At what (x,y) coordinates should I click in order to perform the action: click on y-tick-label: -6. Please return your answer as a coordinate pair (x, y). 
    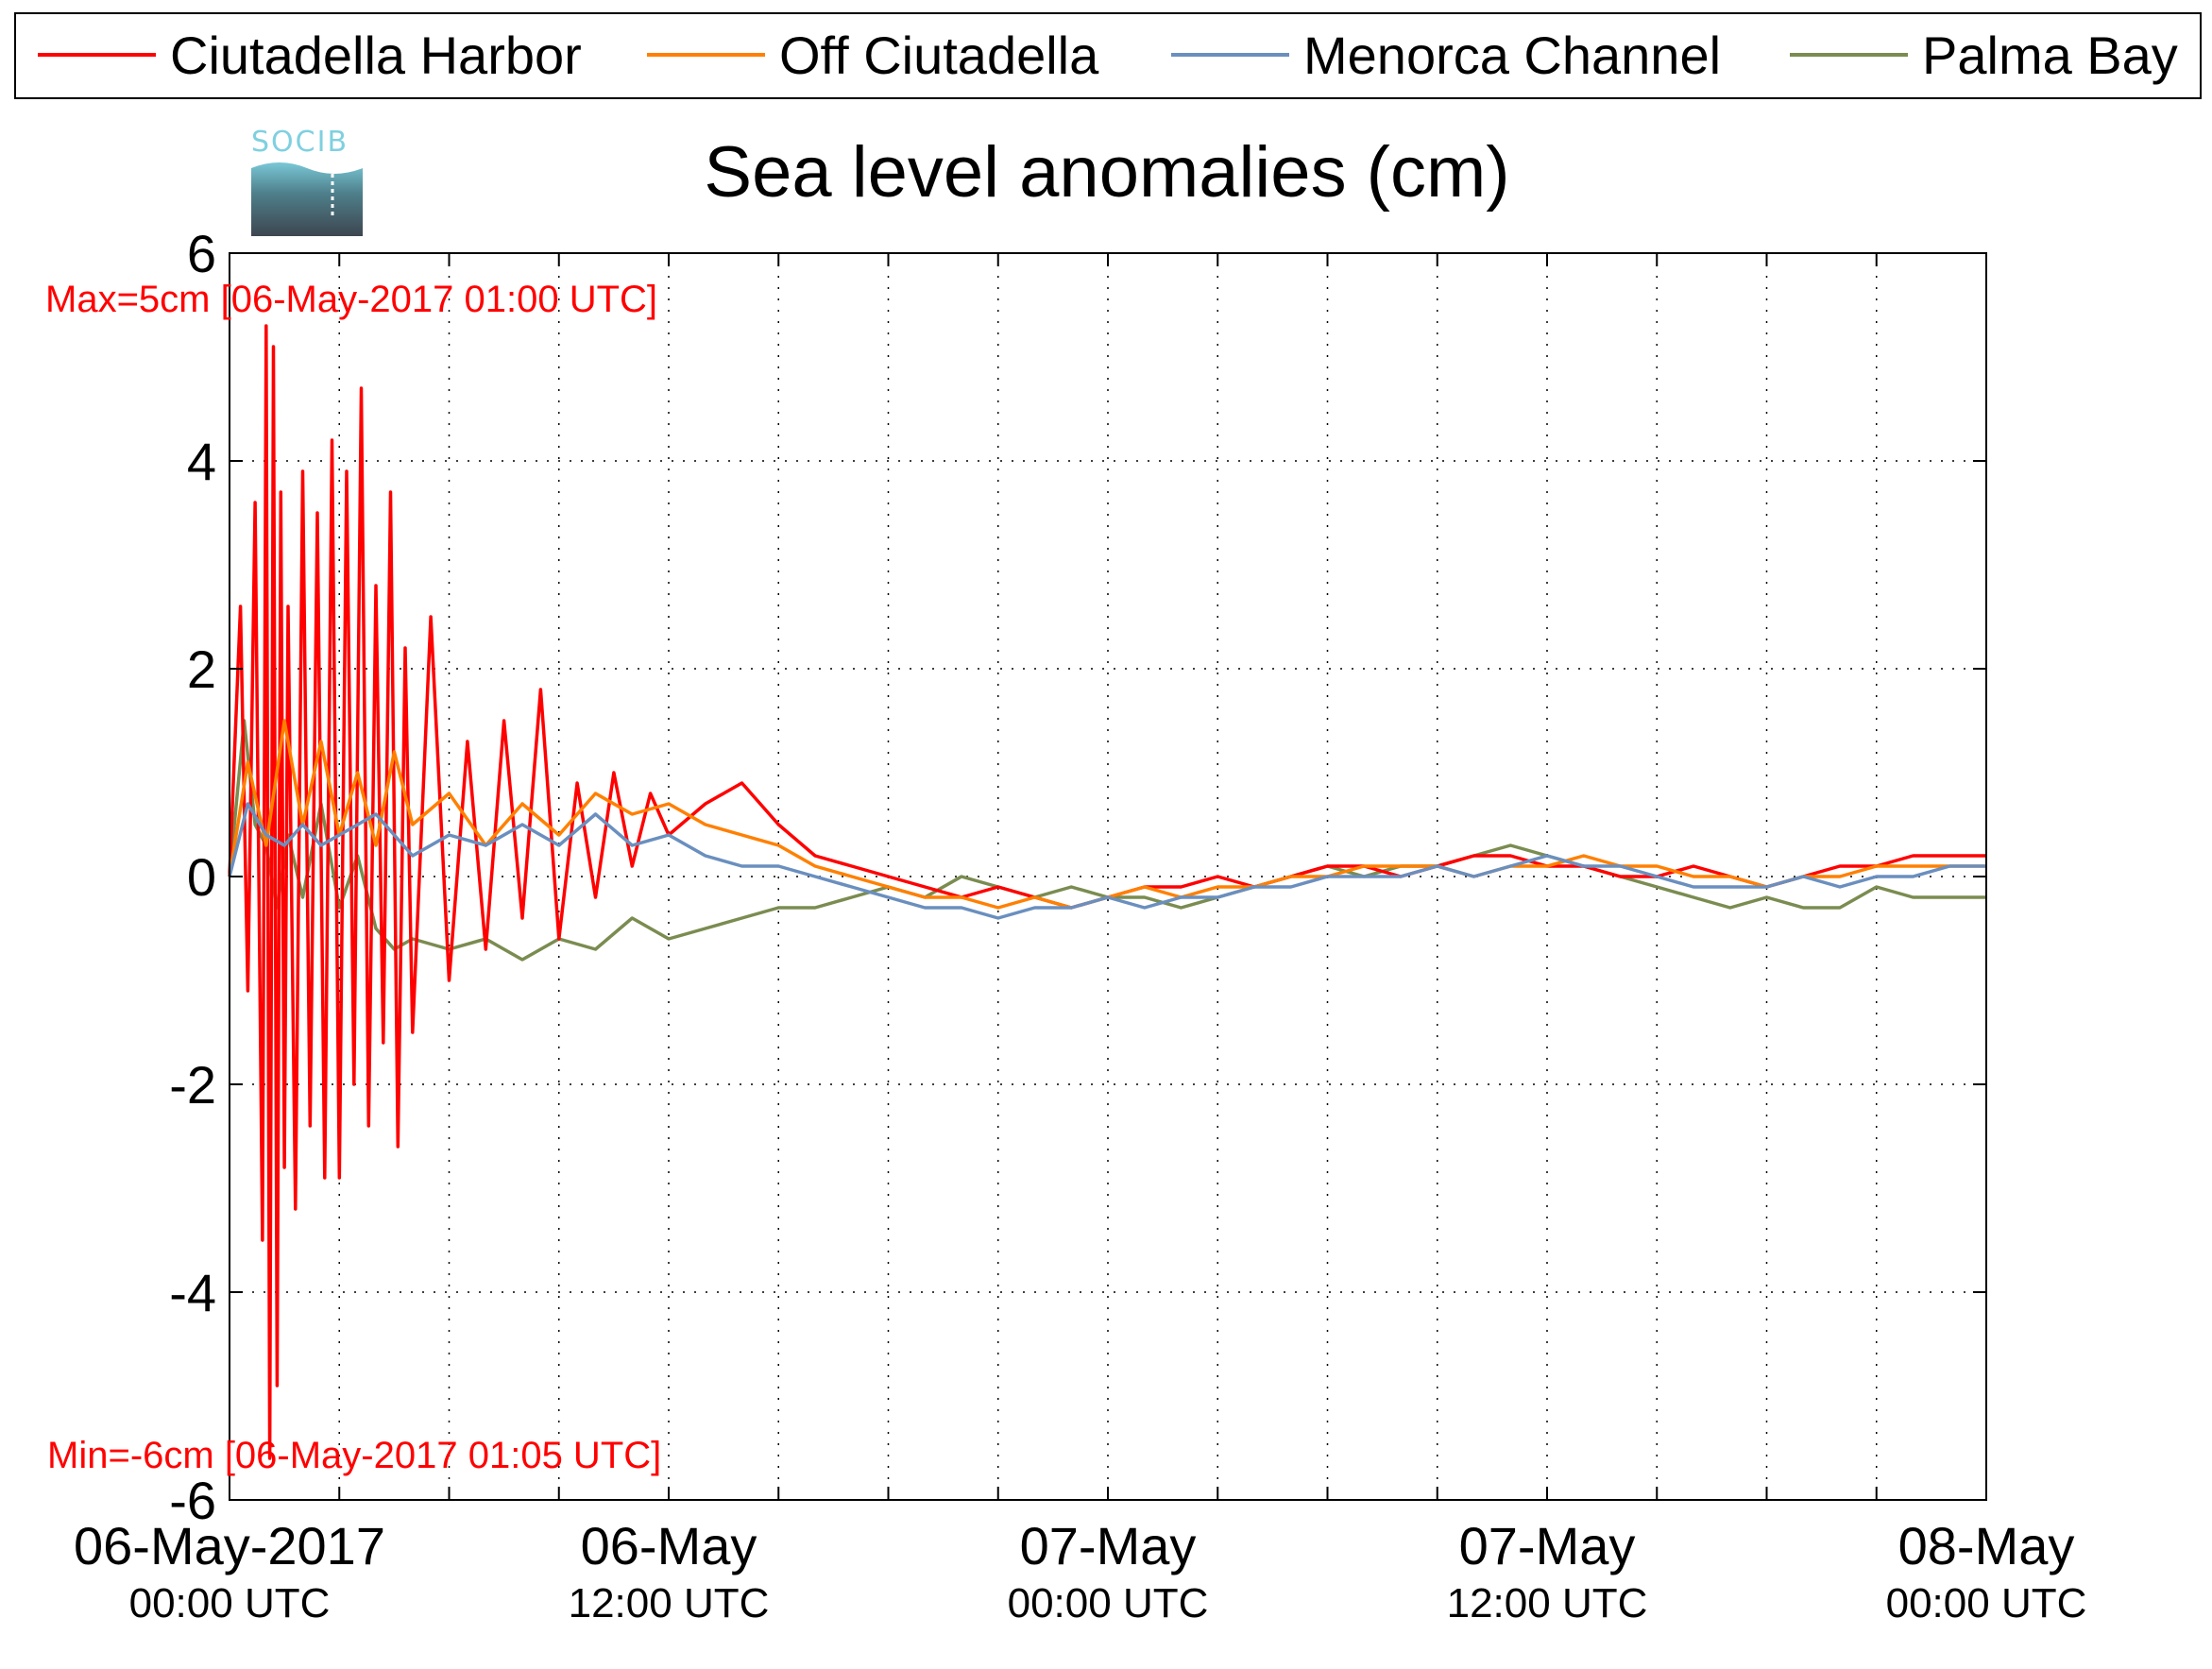
    Looking at the image, I should click on (192, 1501).